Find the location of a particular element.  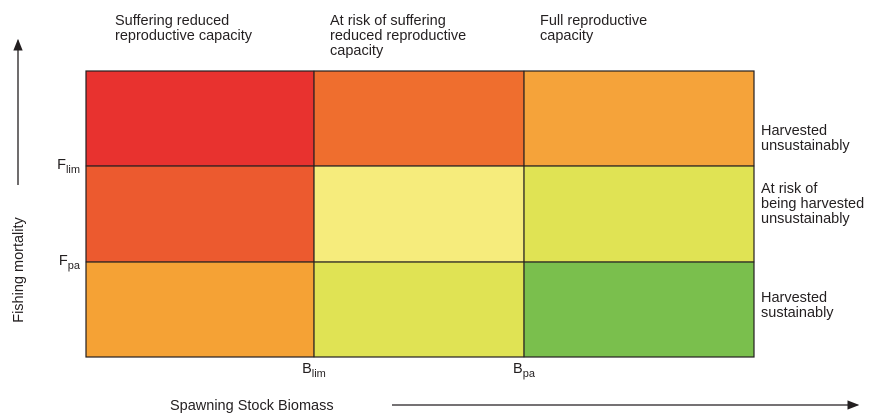

x-axis-label: Spawning Stock Biomass is located at coordinates (252, 405).